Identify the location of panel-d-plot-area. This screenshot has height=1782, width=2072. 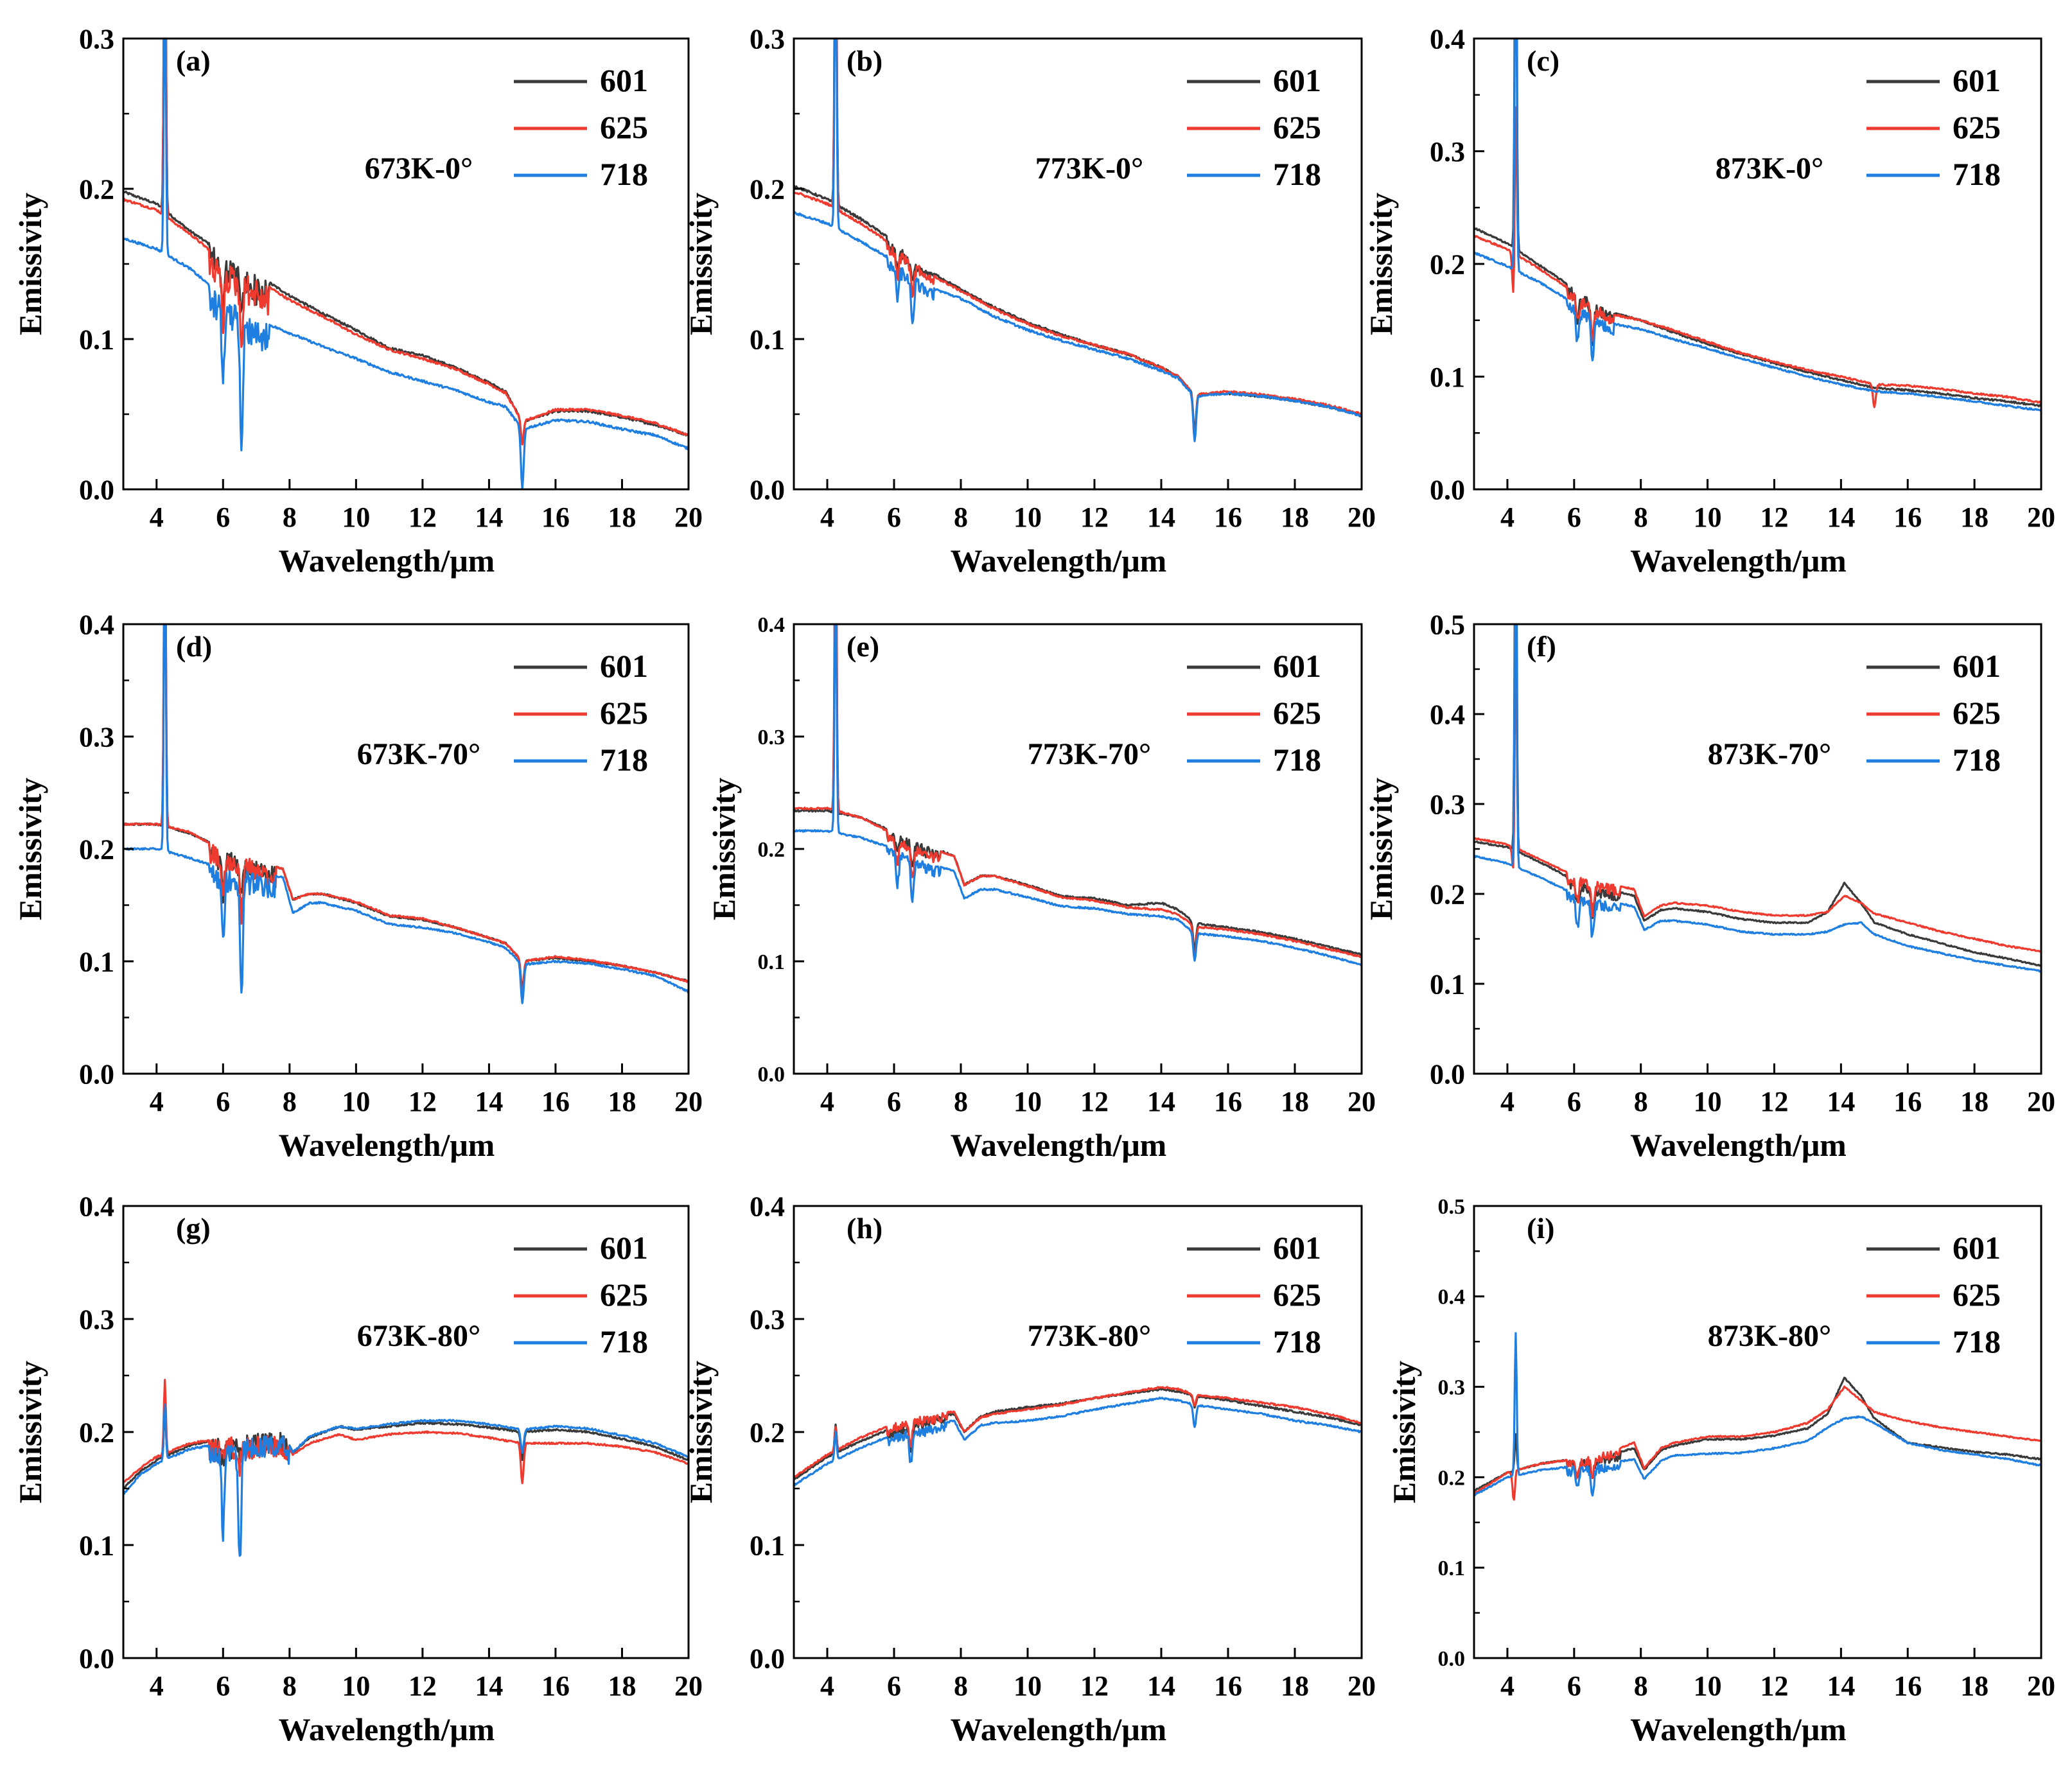
(406, 814).